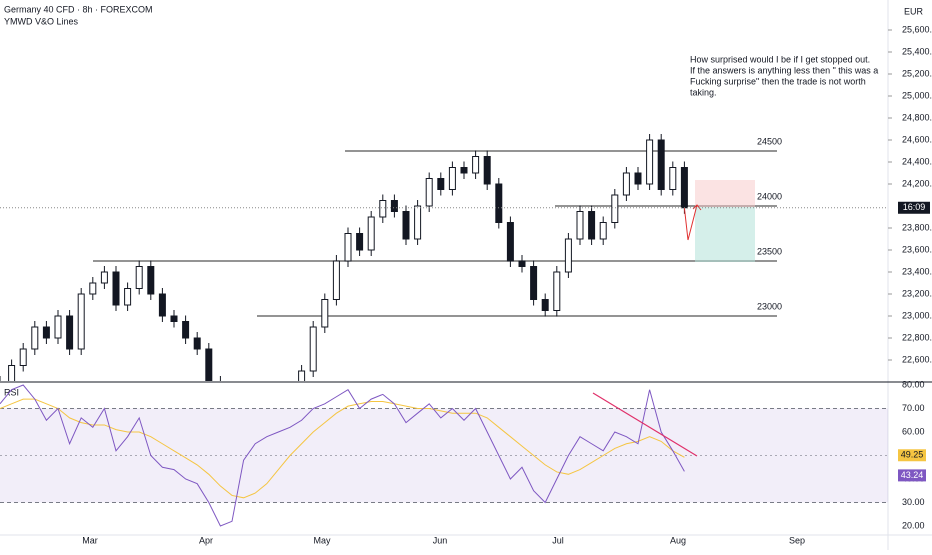 This screenshot has width=932, height=555. Describe the element at coordinates (558, 540) in the screenshot. I see `time-label: Jul` at that location.